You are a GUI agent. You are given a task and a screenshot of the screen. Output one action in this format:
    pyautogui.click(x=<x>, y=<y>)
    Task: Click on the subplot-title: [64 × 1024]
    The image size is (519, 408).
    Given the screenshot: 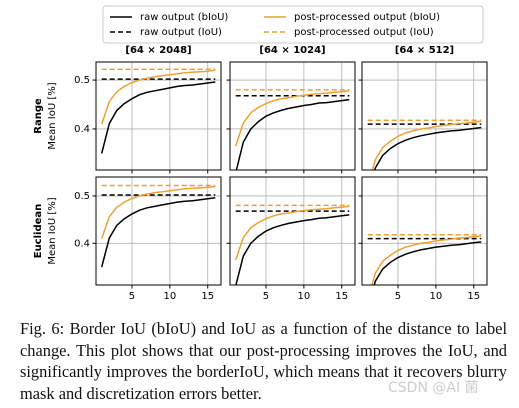 What is the action you would take?
    pyautogui.click(x=292, y=50)
    